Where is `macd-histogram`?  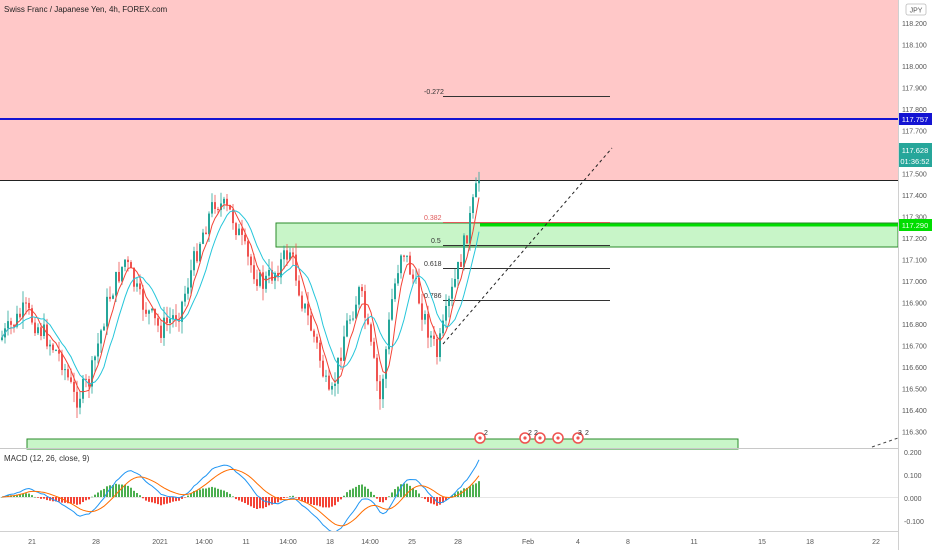
macd-histogram is located at coordinates (240, 495).